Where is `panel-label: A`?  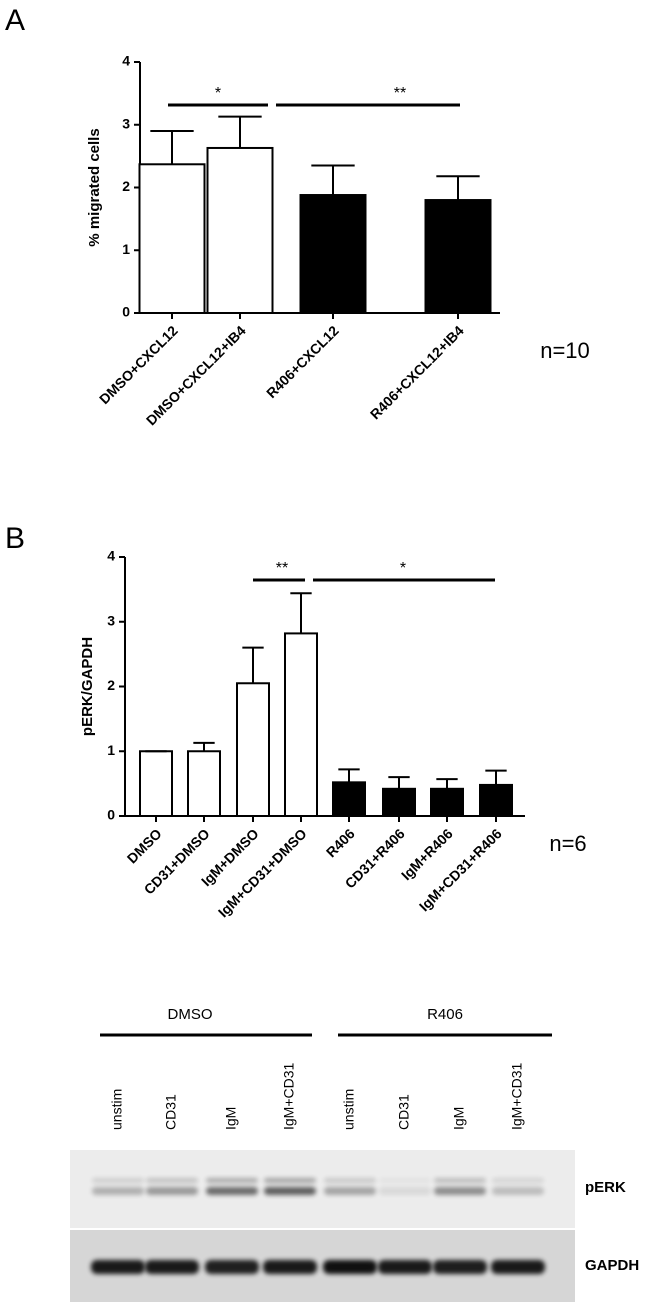 panel-label: A is located at coordinates (15, 20).